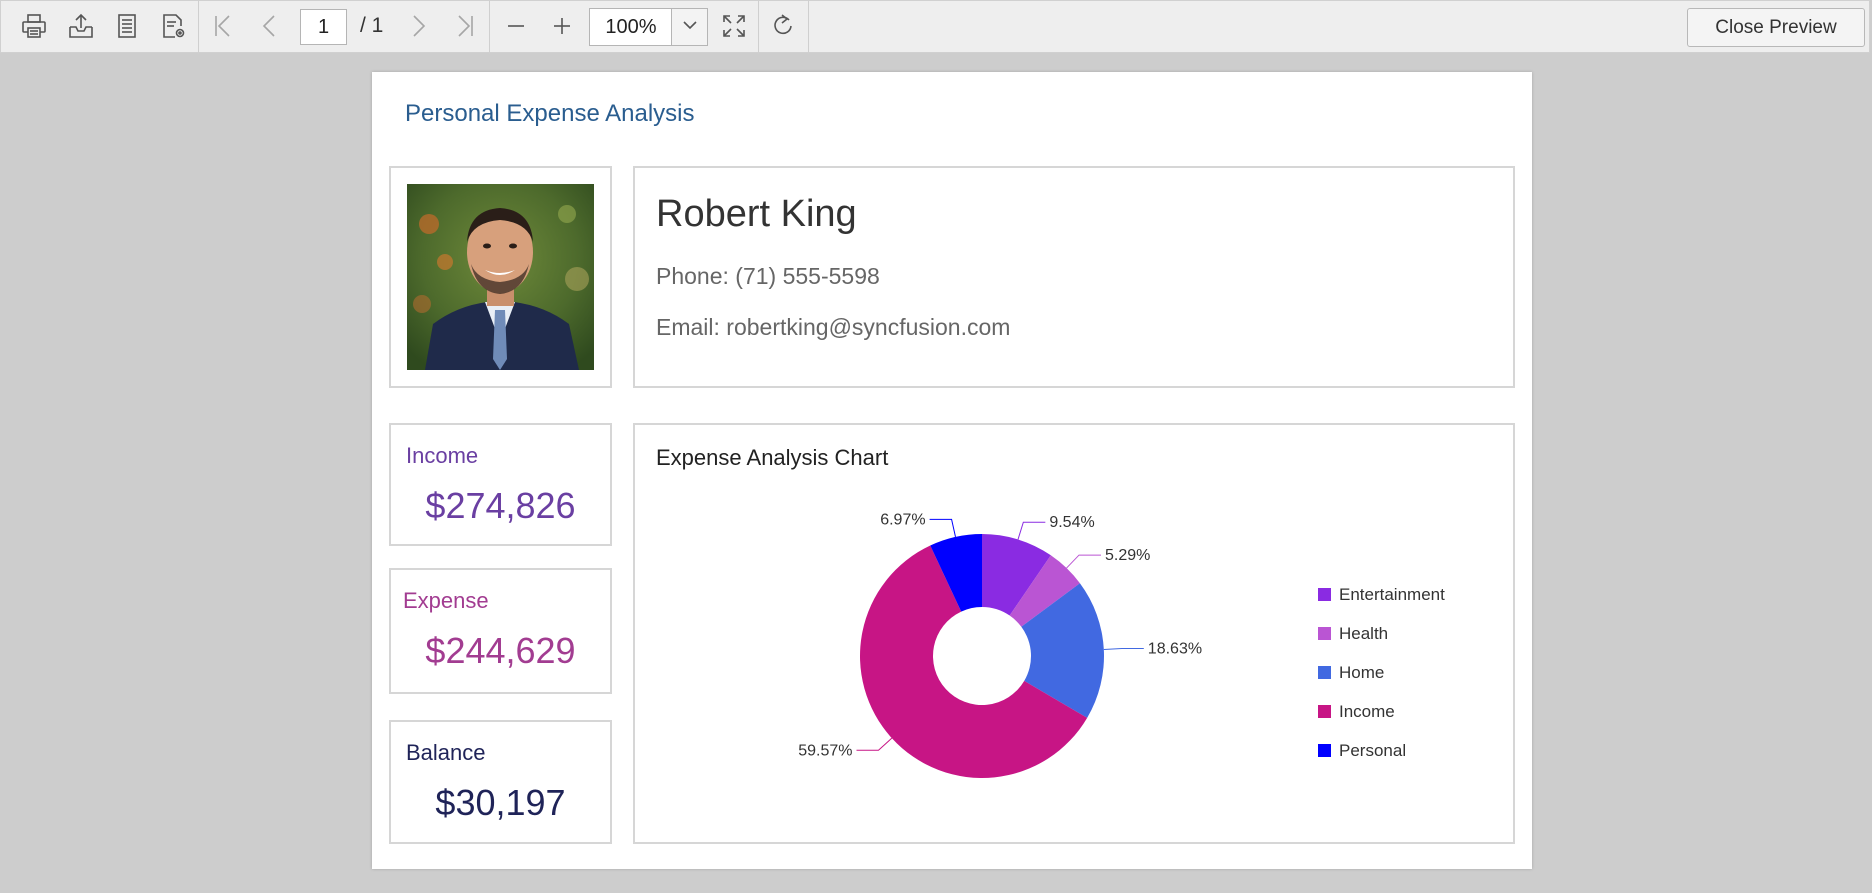 Image resolution: width=1872 pixels, height=893 pixels. I want to click on page-number-input: 1, so click(323, 27).